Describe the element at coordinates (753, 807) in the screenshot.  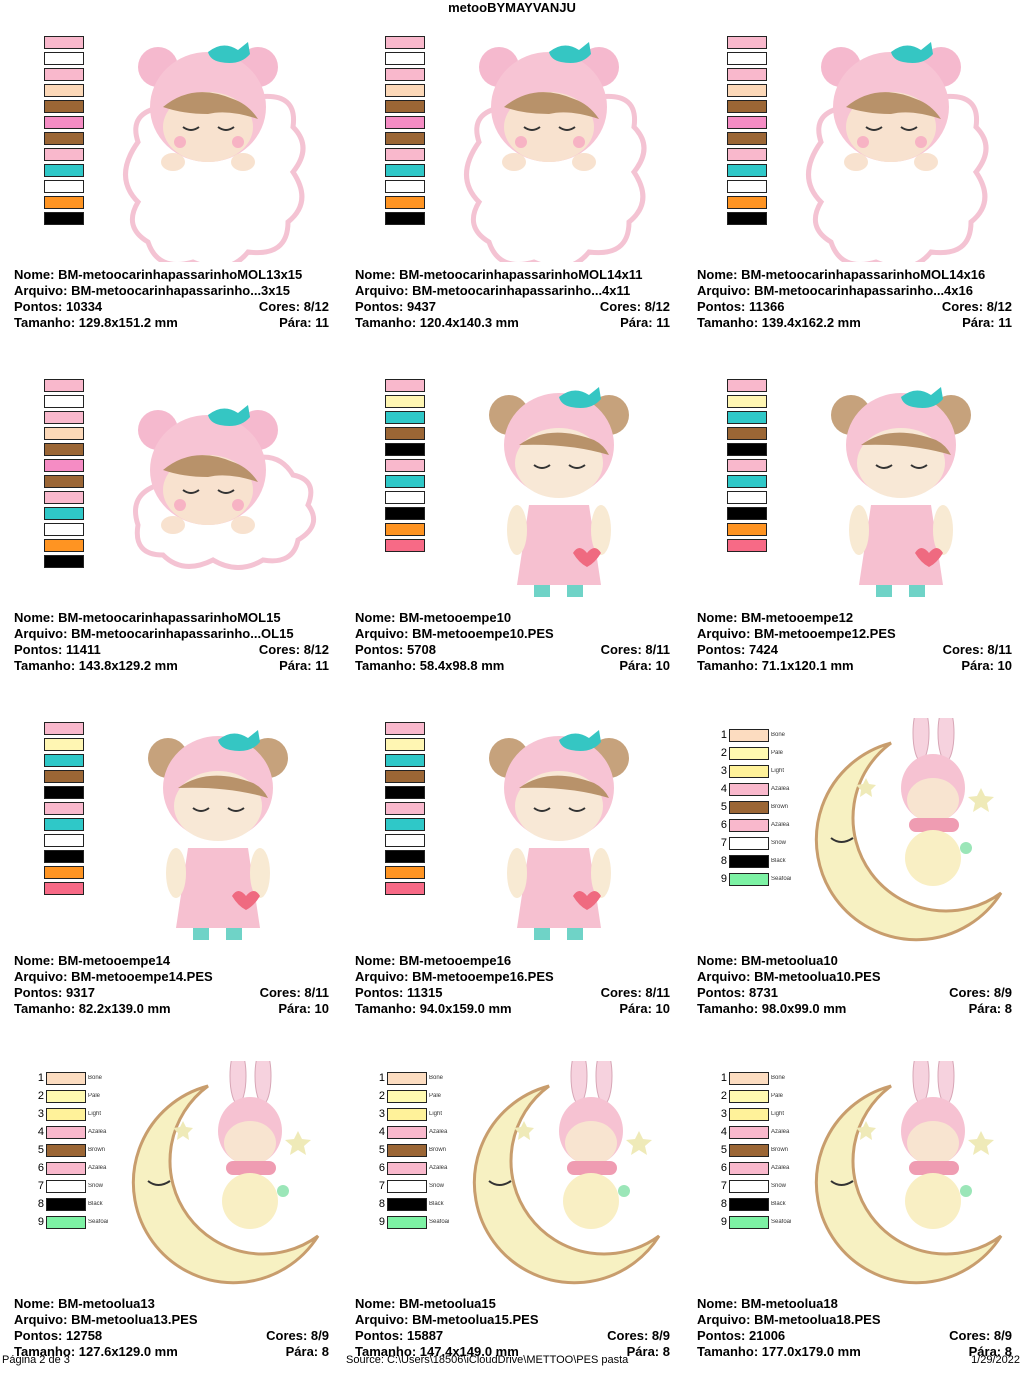
I see `thread-palette: 1 Bone 2 Pale 3 Light 4 Azalea 5 Brown 6` at that location.